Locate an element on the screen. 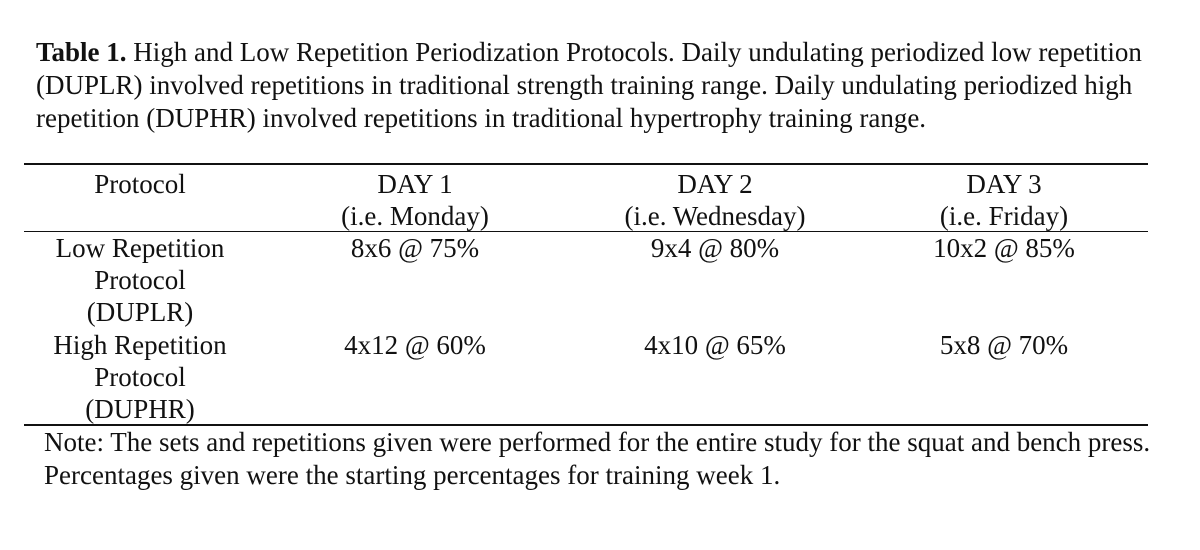 The width and height of the screenshot is (1200, 550). row-low-protocol-line1: Low Repetition is located at coordinates (140, 248).